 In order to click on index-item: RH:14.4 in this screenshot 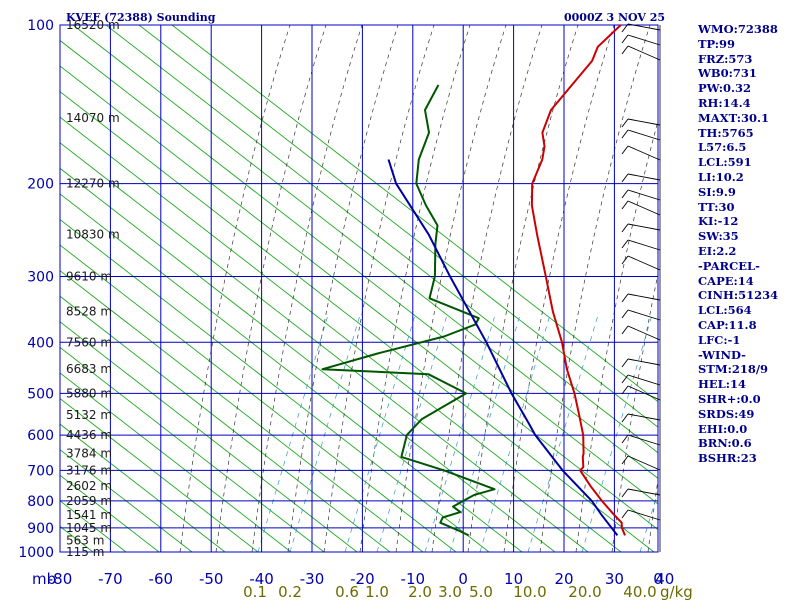, I will do `click(724, 102)`.